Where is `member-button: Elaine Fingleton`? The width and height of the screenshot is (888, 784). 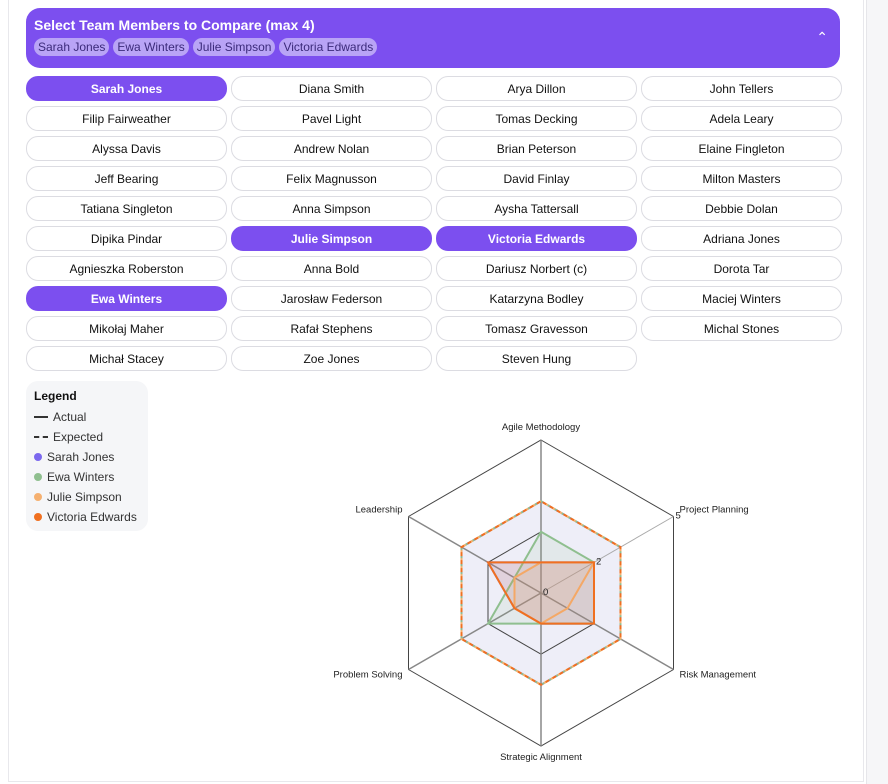 member-button: Elaine Fingleton is located at coordinates (741, 148).